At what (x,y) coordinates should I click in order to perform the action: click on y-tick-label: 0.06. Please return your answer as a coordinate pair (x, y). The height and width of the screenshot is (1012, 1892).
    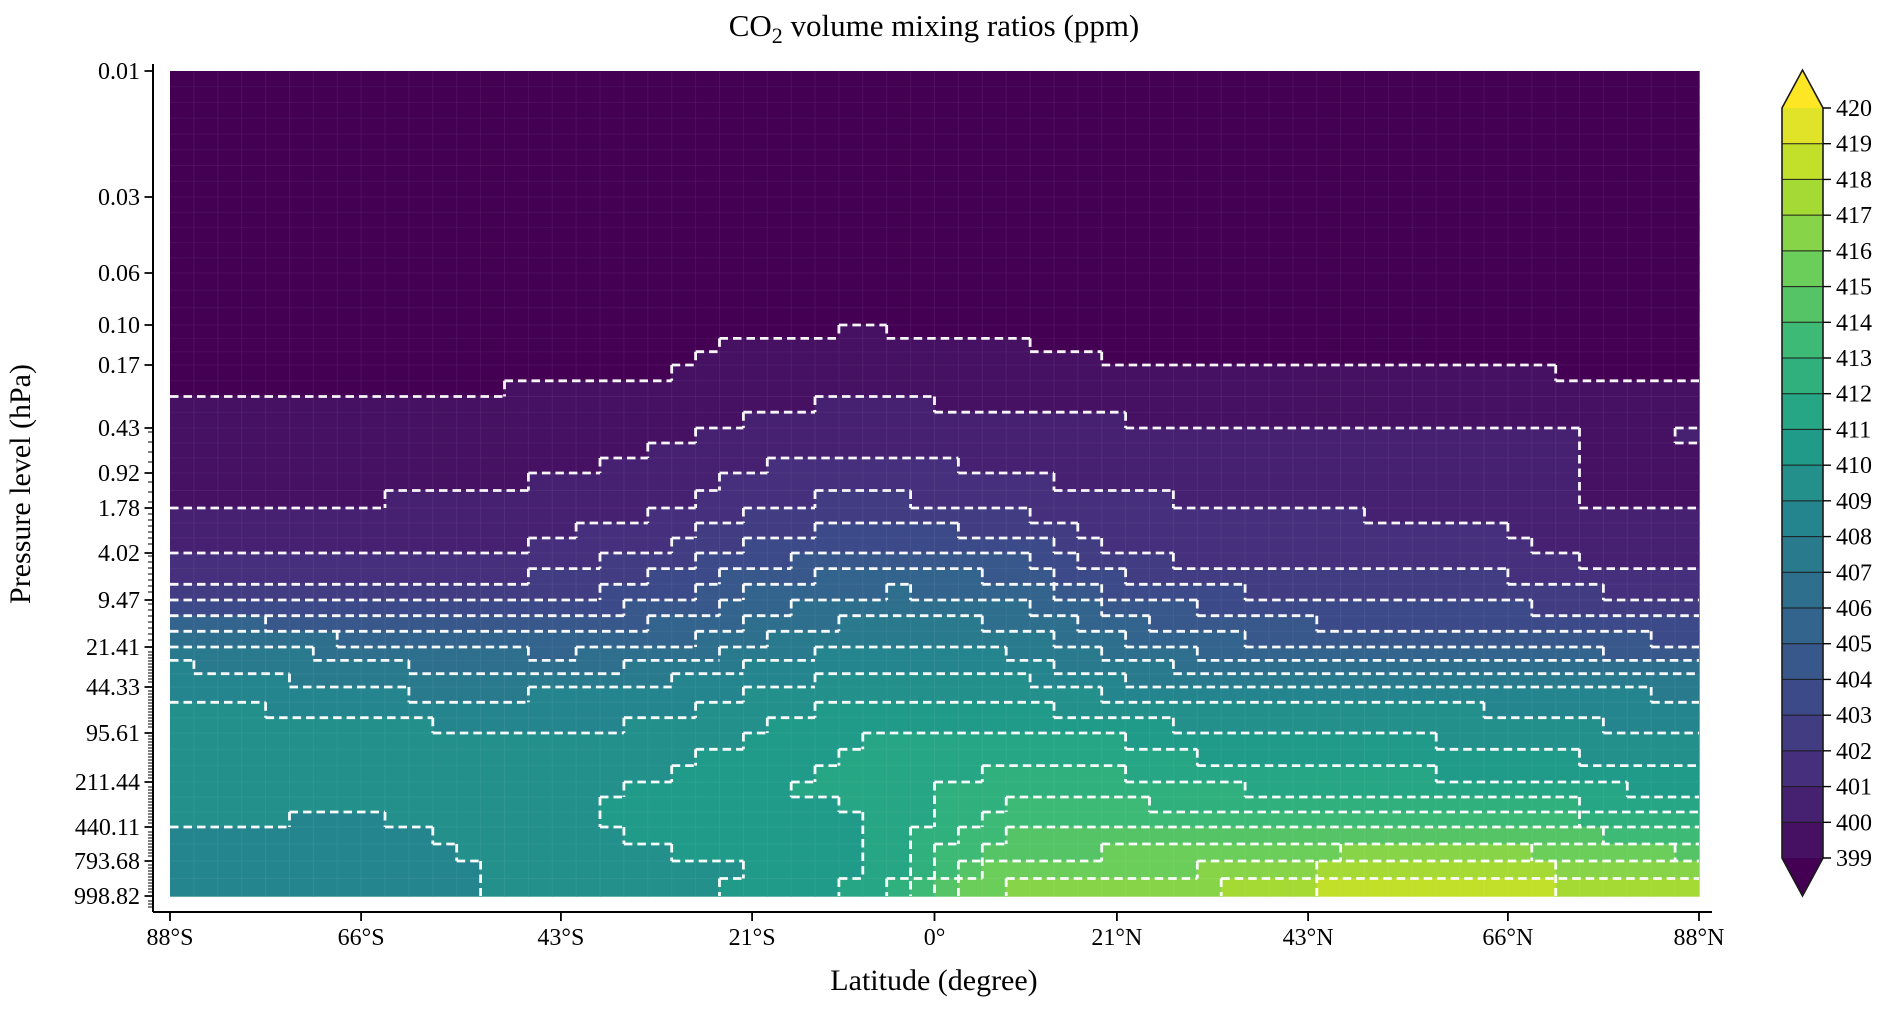
    Looking at the image, I should click on (119, 274).